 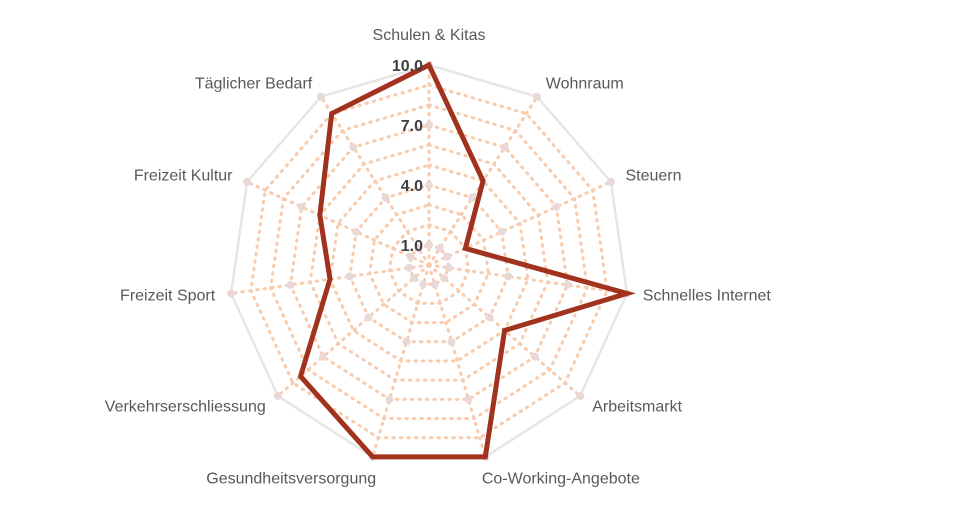 What do you see at coordinates (412, 126) in the screenshot?
I see `tick-label: 7.0` at bounding box center [412, 126].